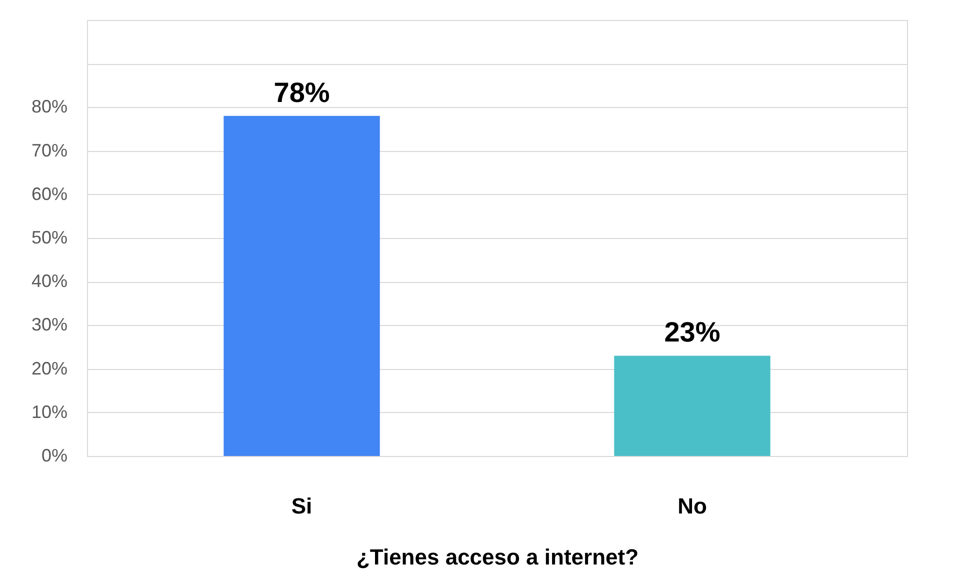 This screenshot has width=957, height=583. What do you see at coordinates (54, 456) in the screenshot?
I see `y-tick-label: 0%` at bounding box center [54, 456].